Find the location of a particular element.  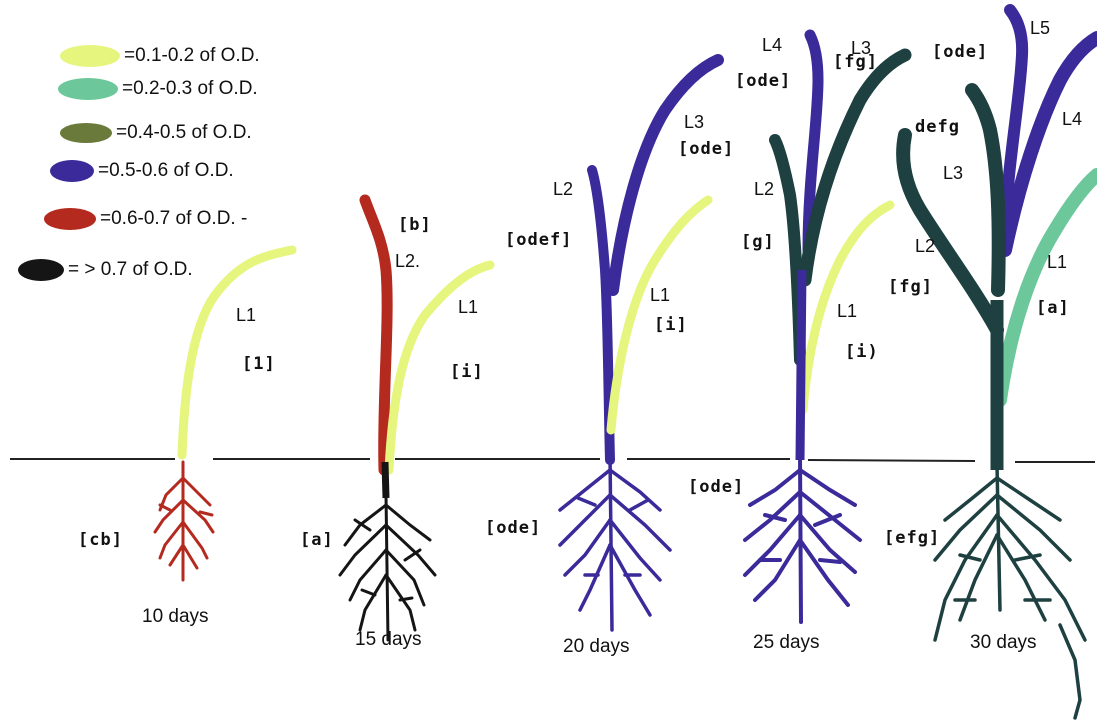

day-label: 20 days is located at coordinates (596, 646).